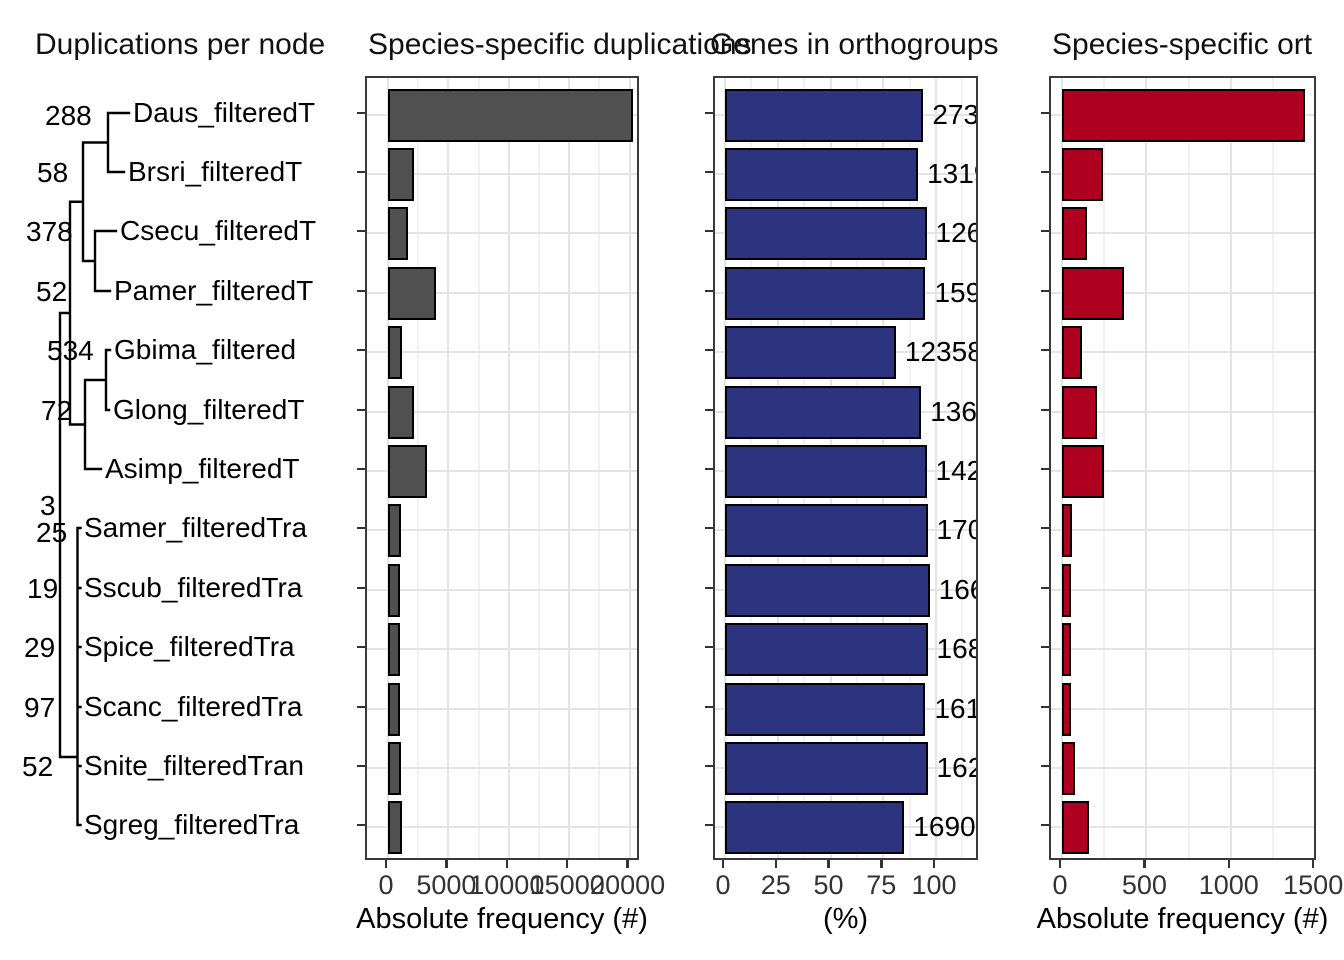 This screenshot has height=960, width=1344. Describe the element at coordinates (854, 44) in the screenshot. I see `title-genes-in-orthogroups: Genes in orthogroups` at that location.